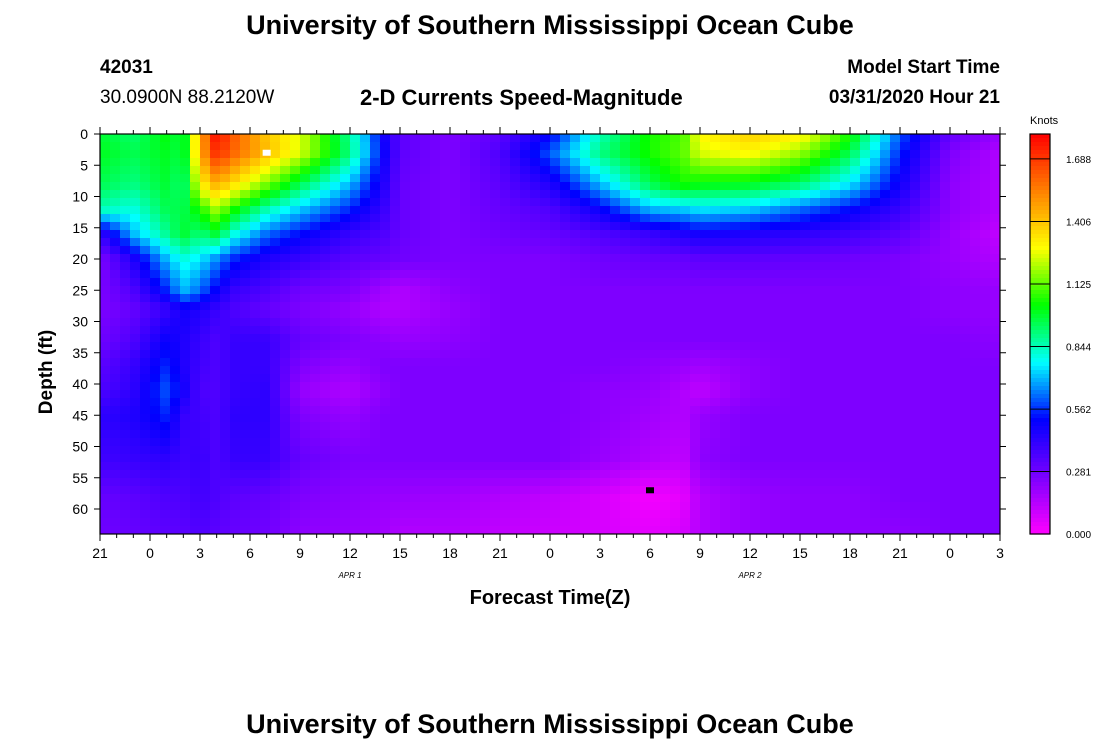  Describe the element at coordinates (80, 228) in the screenshot. I see `y-tick-label: 15` at that location.